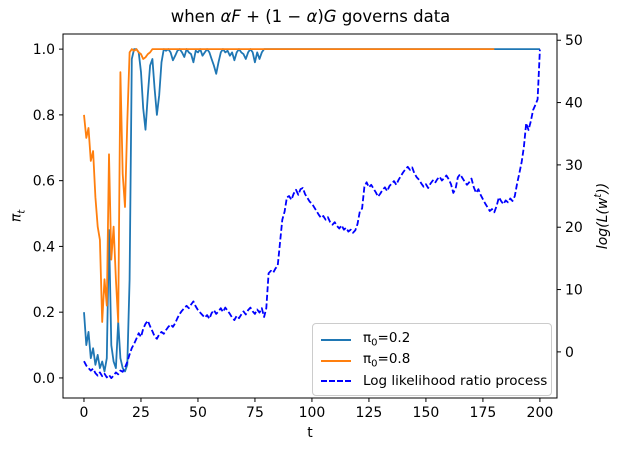 This screenshot has width=621, height=455. What do you see at coordinates (44, 116) in the screenshot?
I see `y-left-tick-label: 0.8` at bounding box center [44, 116].